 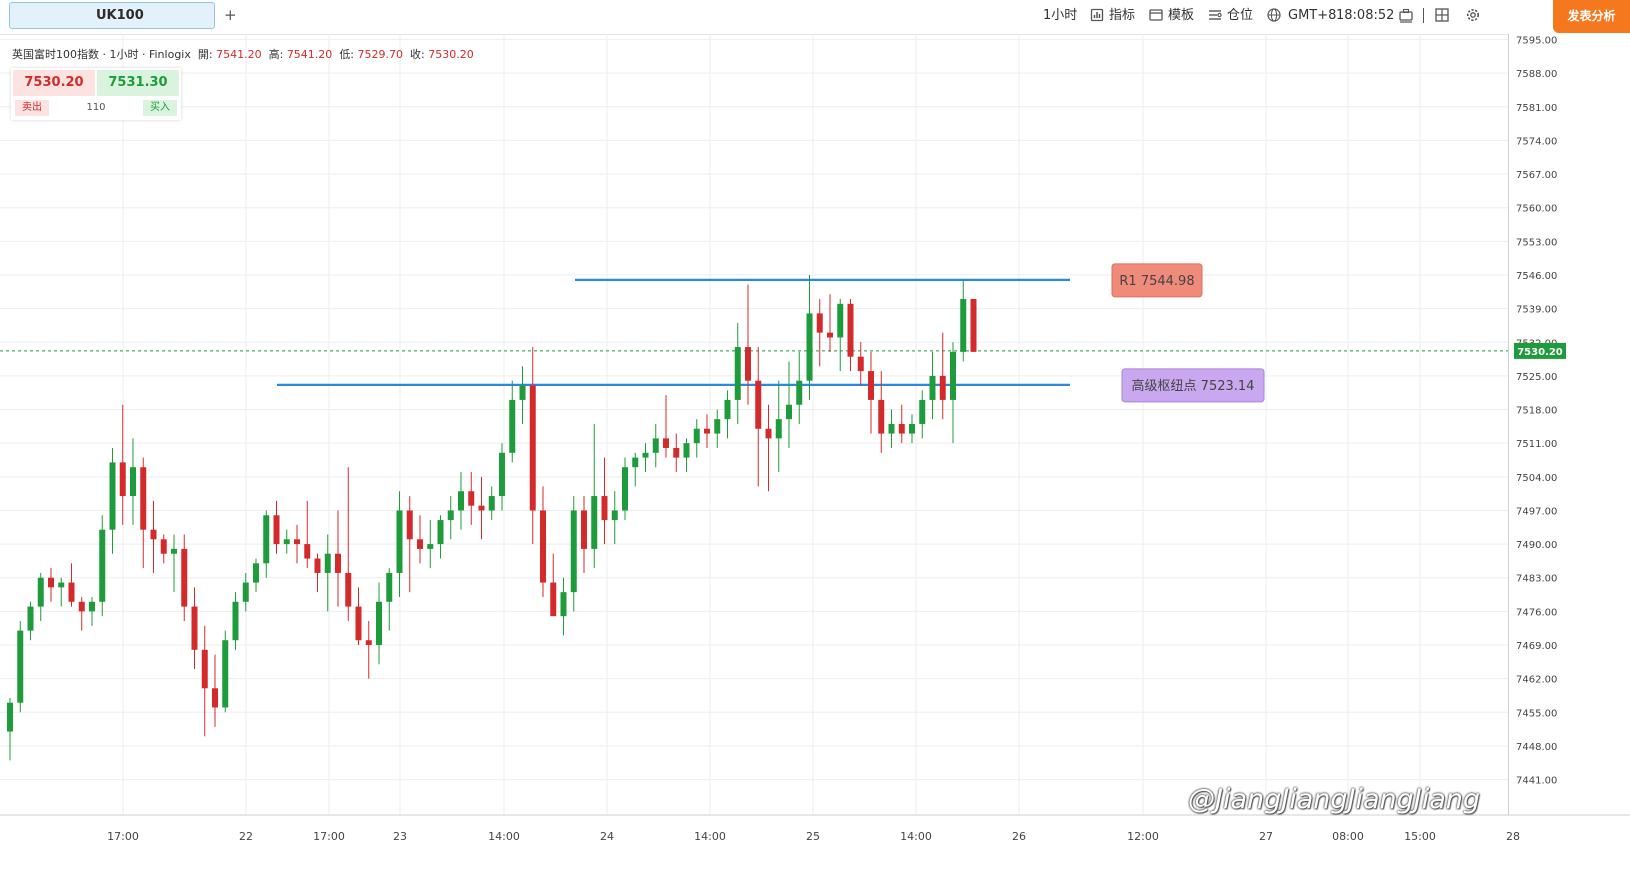 I want to click on y-tick-label: 7455.00, so click(x=1536, y=713).